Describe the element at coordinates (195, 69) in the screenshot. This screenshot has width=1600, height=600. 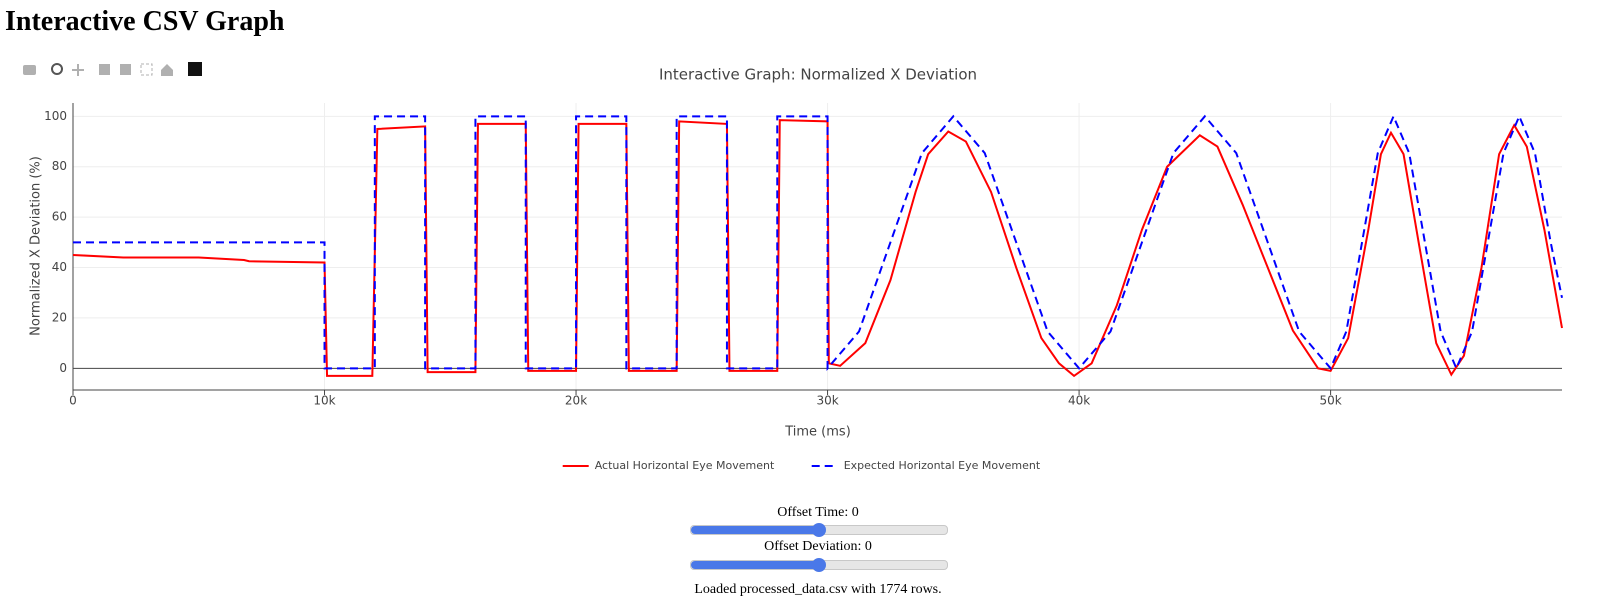
I see `plotly-logo` at that location.